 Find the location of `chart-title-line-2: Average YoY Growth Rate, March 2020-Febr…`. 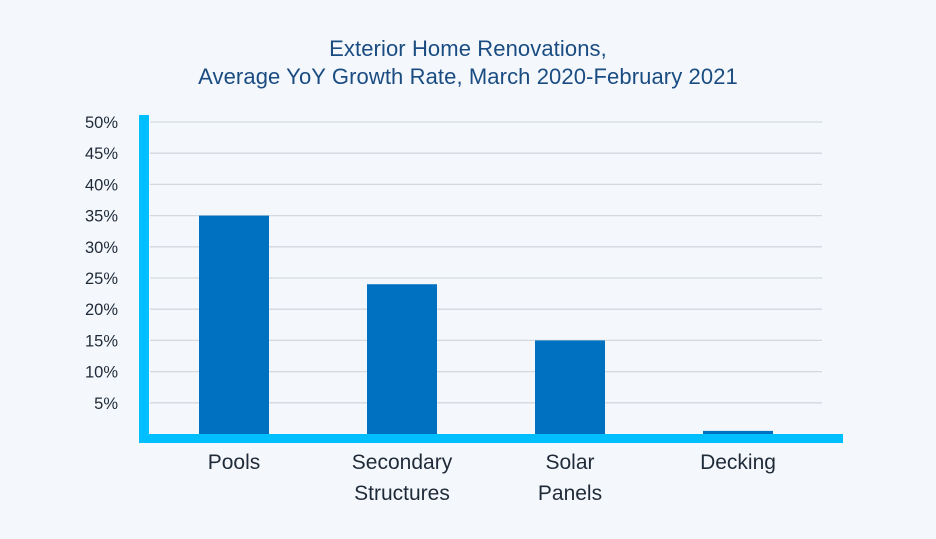

chart-title-line-2: Average YoY Growth Rate, March 2020-Febr… is located at coordinates (468, 76).